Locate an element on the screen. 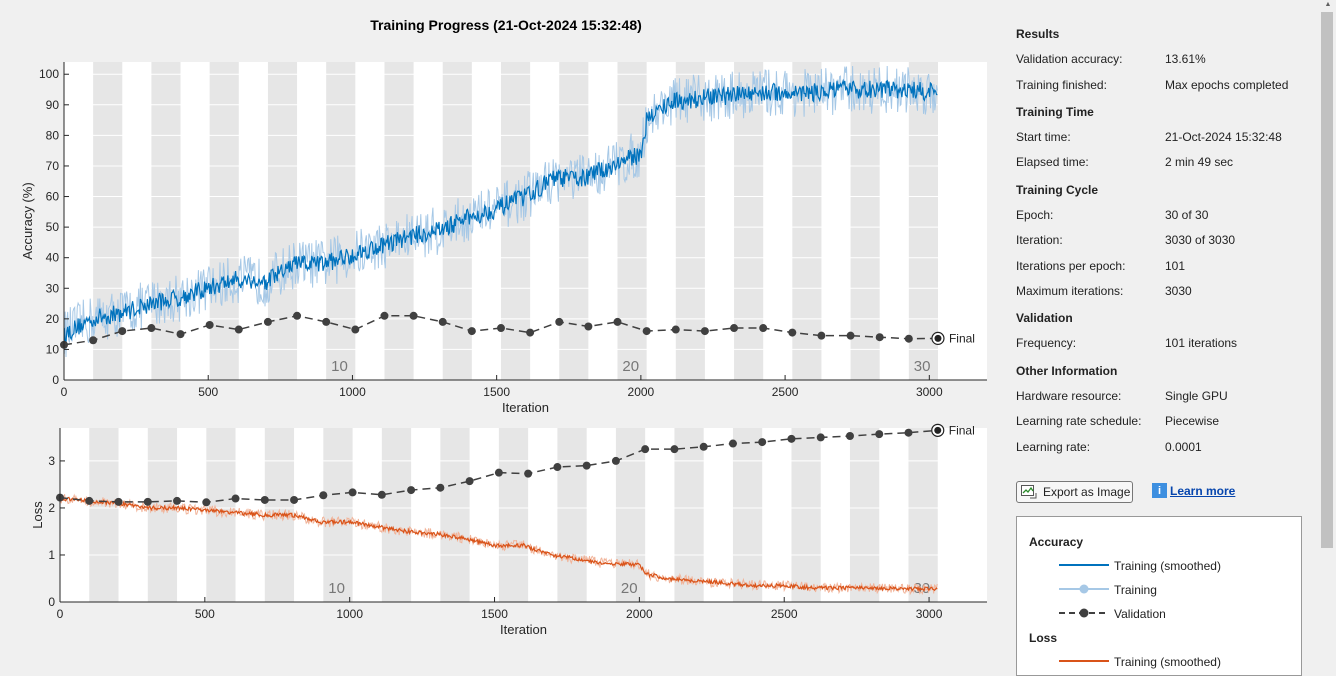  legend-loss-smoothed-swatch is located at coordinates (1084, 661).